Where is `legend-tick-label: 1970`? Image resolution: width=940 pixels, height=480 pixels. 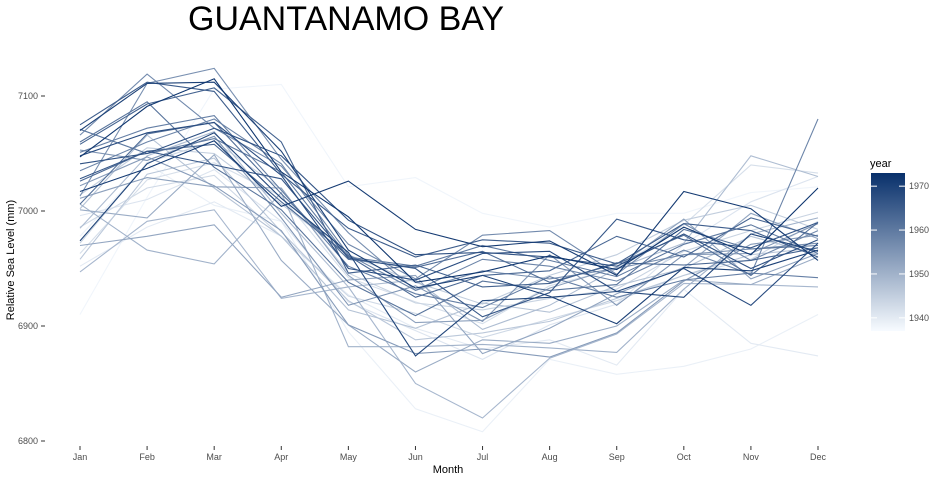
legend-tick-label: 1970 is located at coordinates (919, 186).